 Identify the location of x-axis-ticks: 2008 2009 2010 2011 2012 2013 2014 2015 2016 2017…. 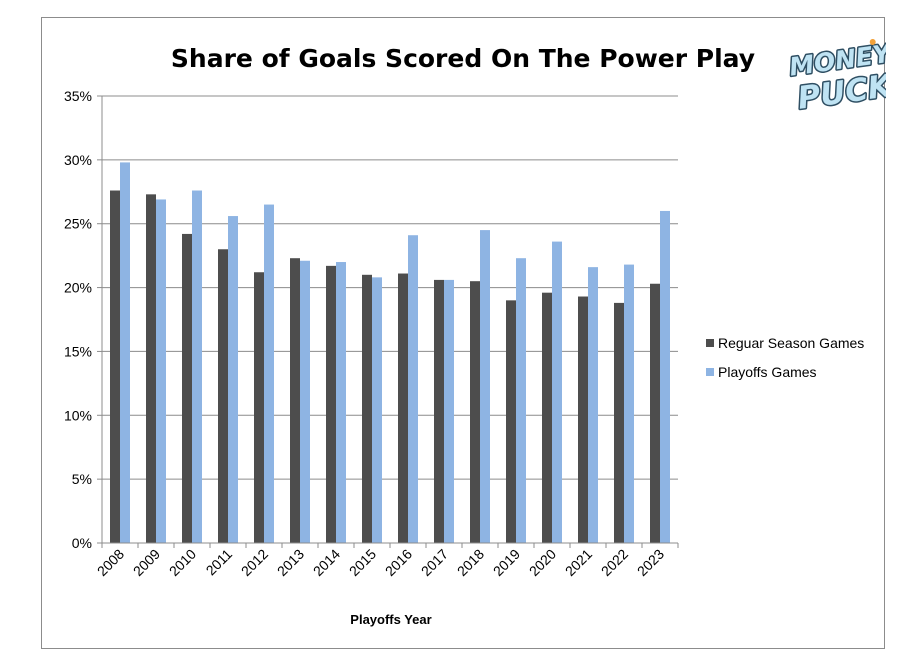
(386, 561).